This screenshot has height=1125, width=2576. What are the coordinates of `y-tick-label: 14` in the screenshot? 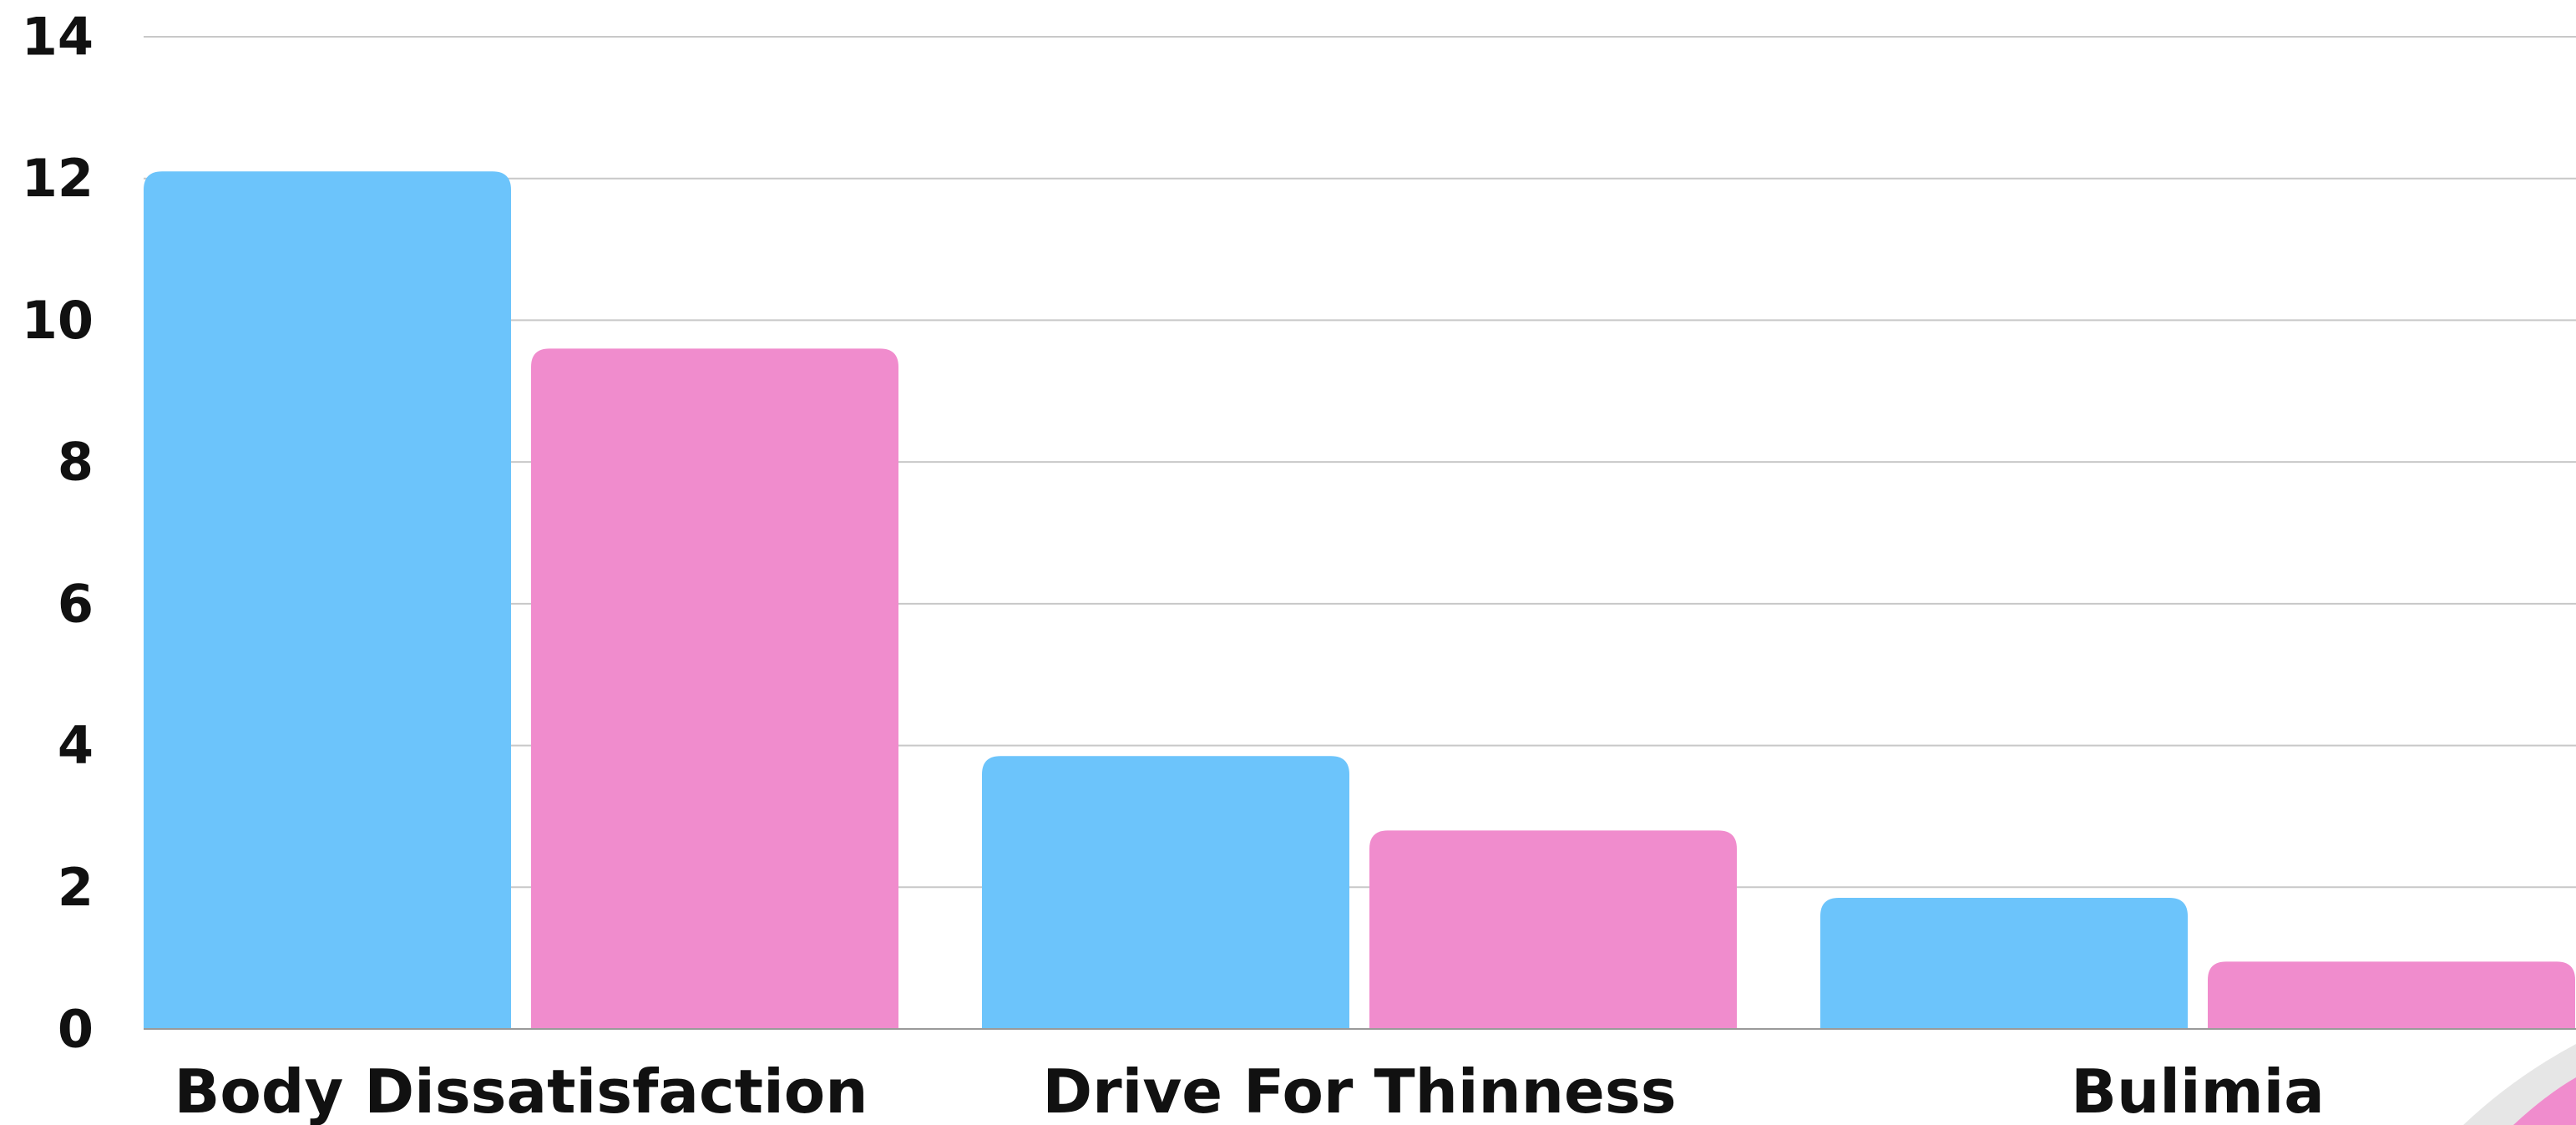 It's located at (58, 37).